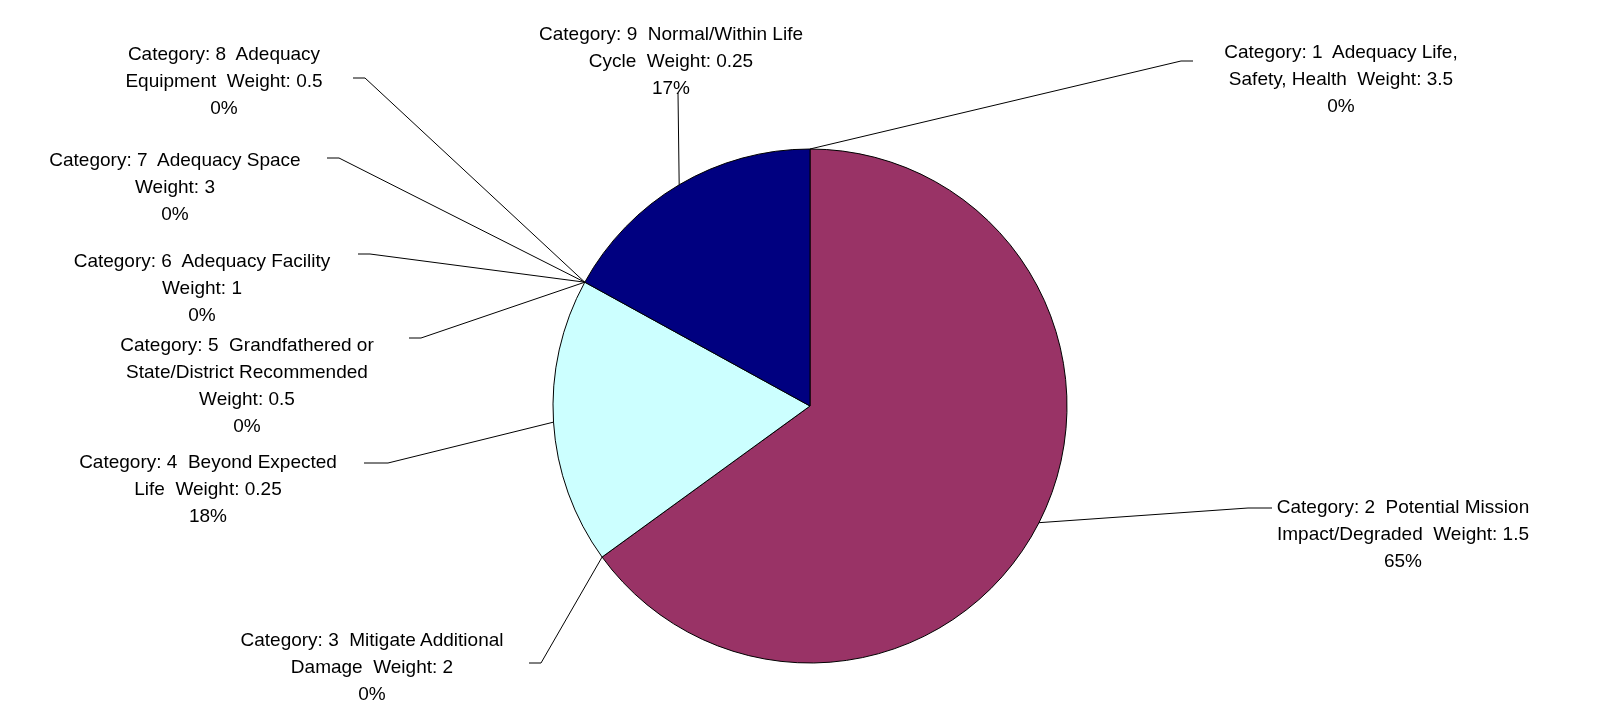  What do you see at coordinates (202, 274) in the screenshot?
I see `category-label: Category: 6 Adequacy Facility Weight: 1` at bounding box center [202, 274].